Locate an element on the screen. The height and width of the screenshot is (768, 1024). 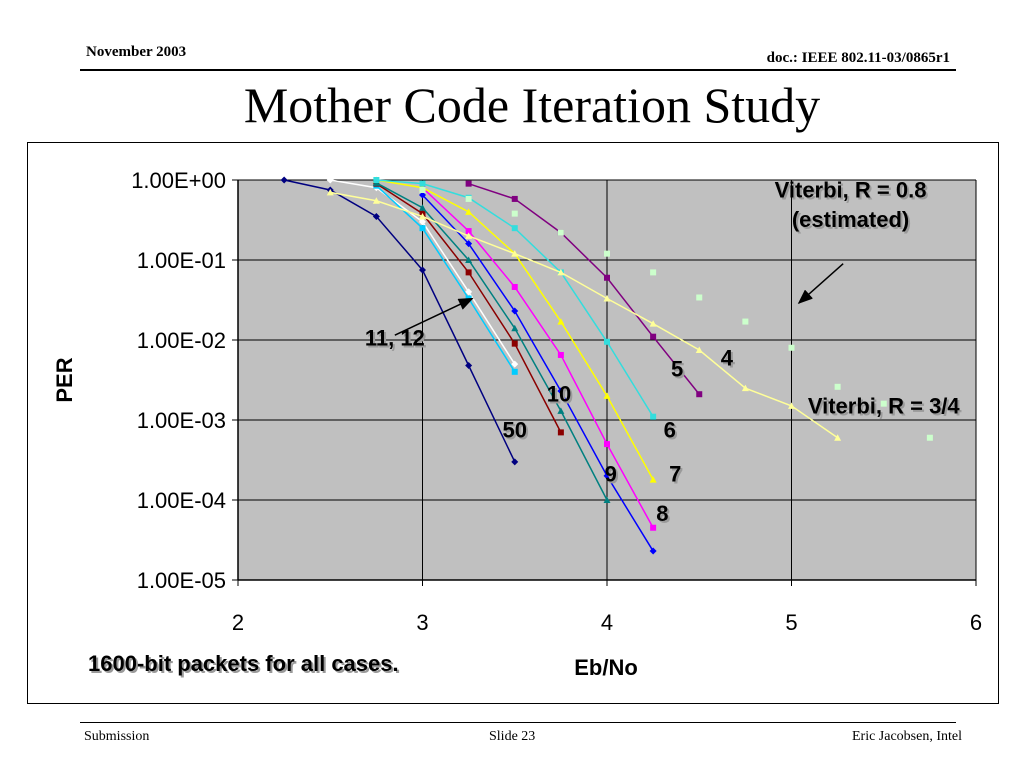
y-tick-label: 1.00E-01 is located at coordinates (181, 260).